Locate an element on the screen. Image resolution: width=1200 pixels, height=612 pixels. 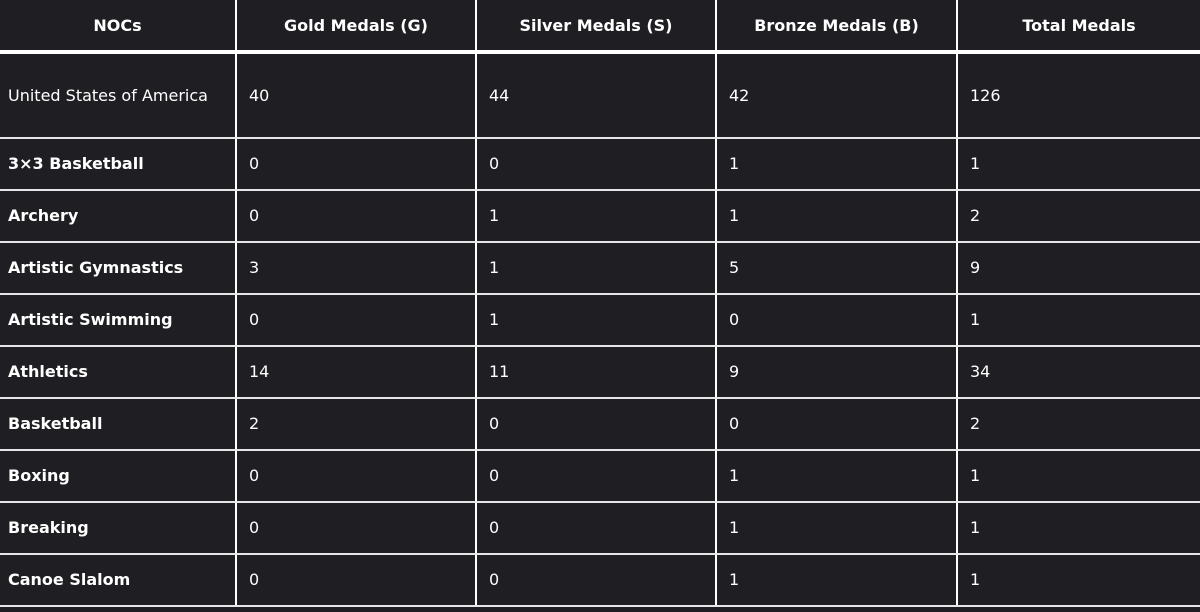
sport-name-cell: Athletics is located at coordinates (118, 372).